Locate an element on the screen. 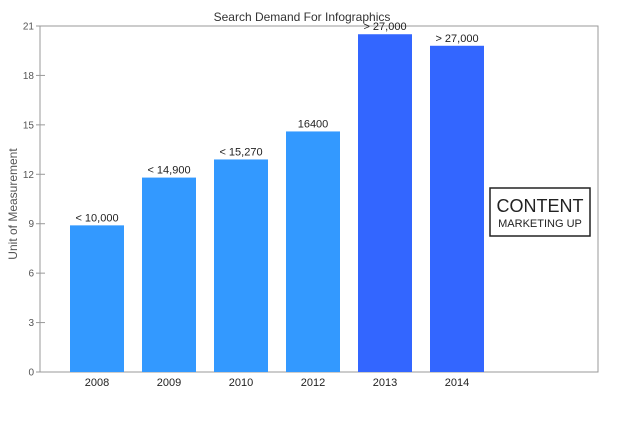 The image size is (624, 429). bar-2008 is located at coordinates (97, 298).